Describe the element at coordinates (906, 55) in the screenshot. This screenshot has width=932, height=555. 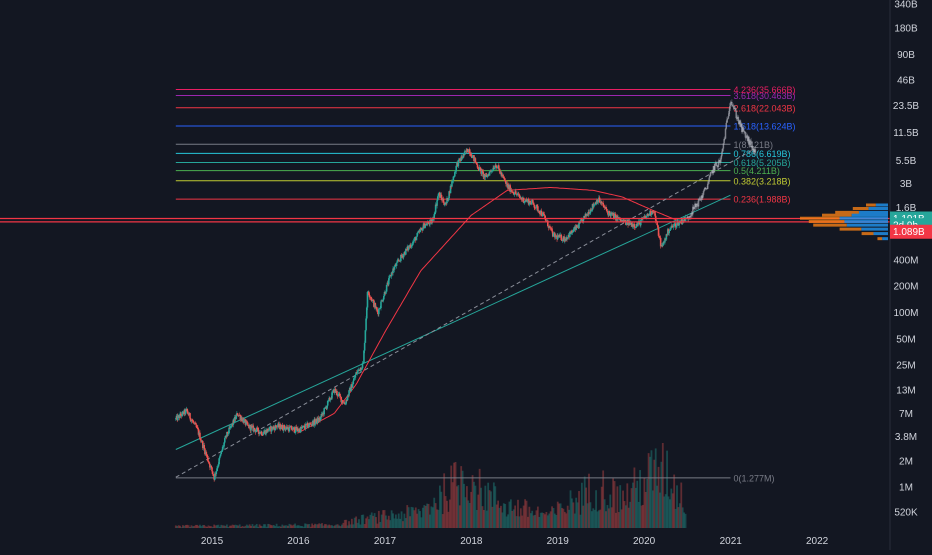
I see `y-tick-label: 90B` at that location.